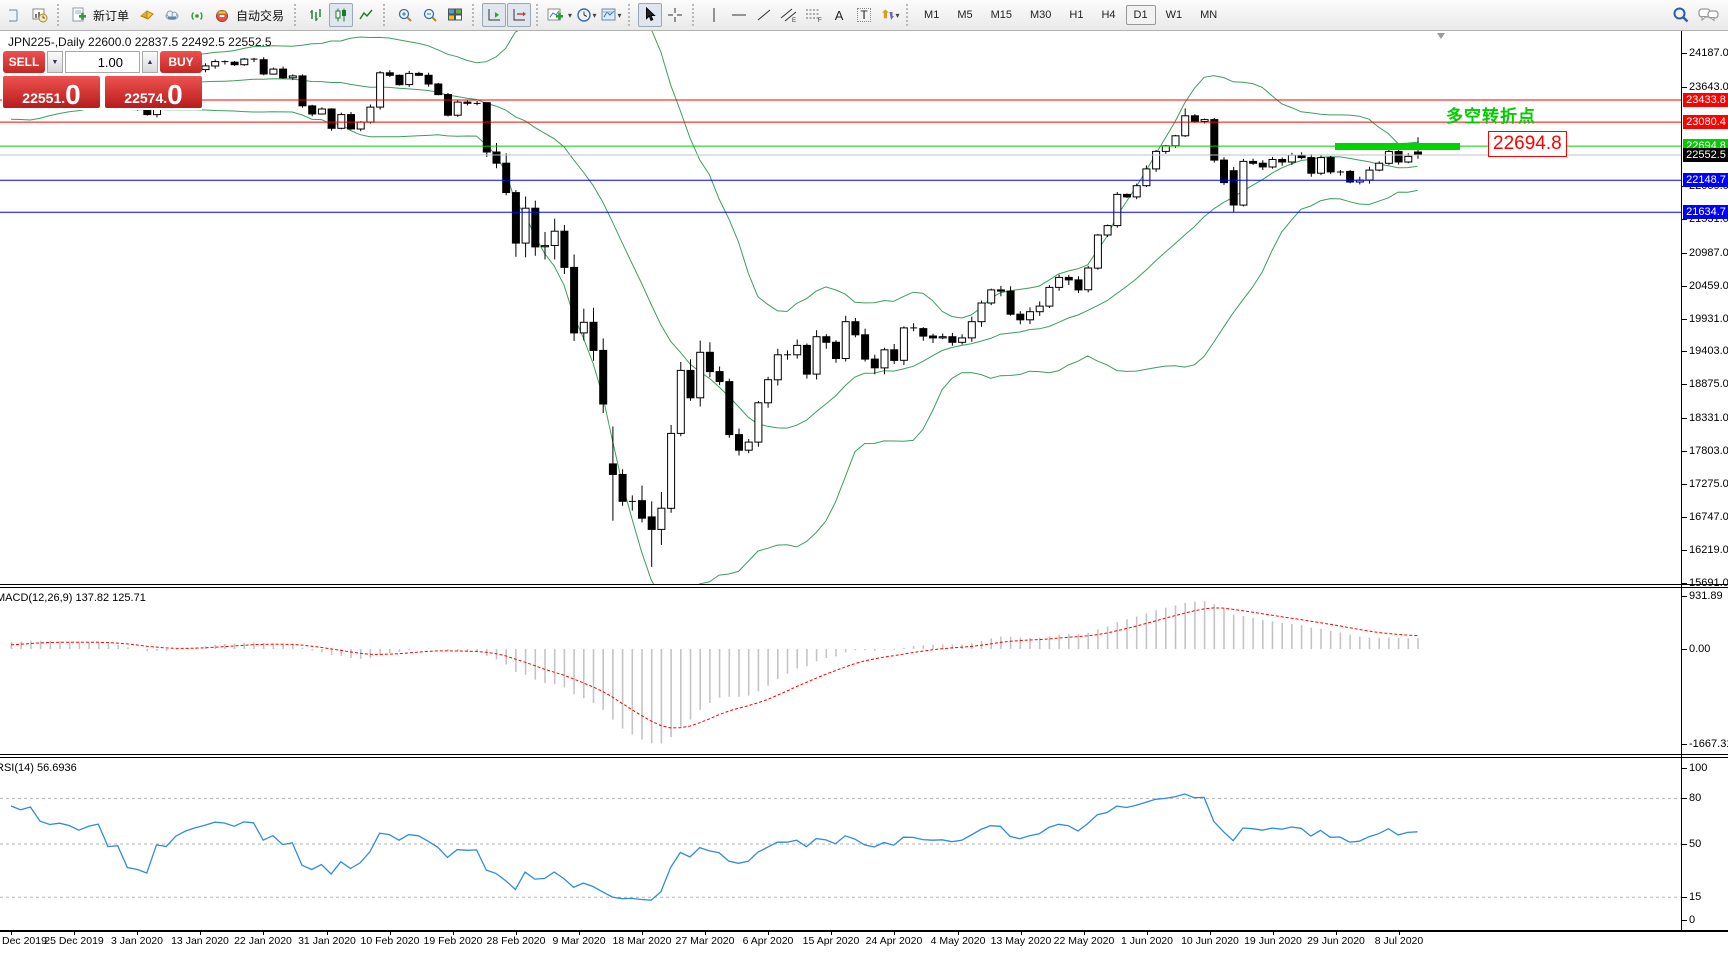 Image resolution: width=1728 pixels, height=954 pixels. Describe the element at coordinates (1706, 596) in the screenshot. I see `macd-axis-tick: 931.89` at that location.